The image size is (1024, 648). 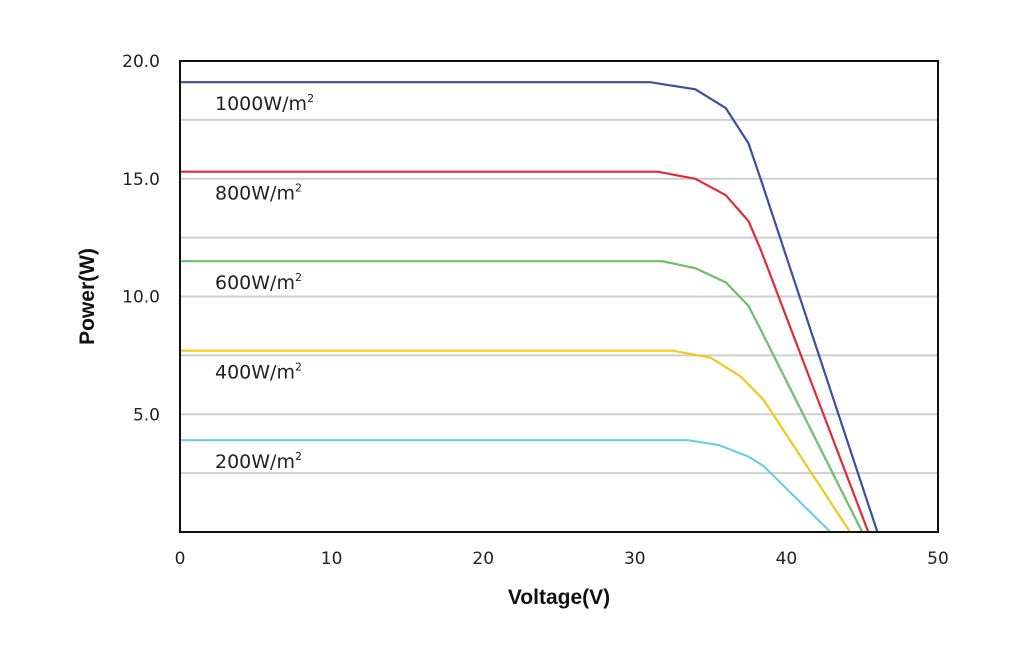 I want to click on y-tick-label: 20.0, so click(x=141, y=62).